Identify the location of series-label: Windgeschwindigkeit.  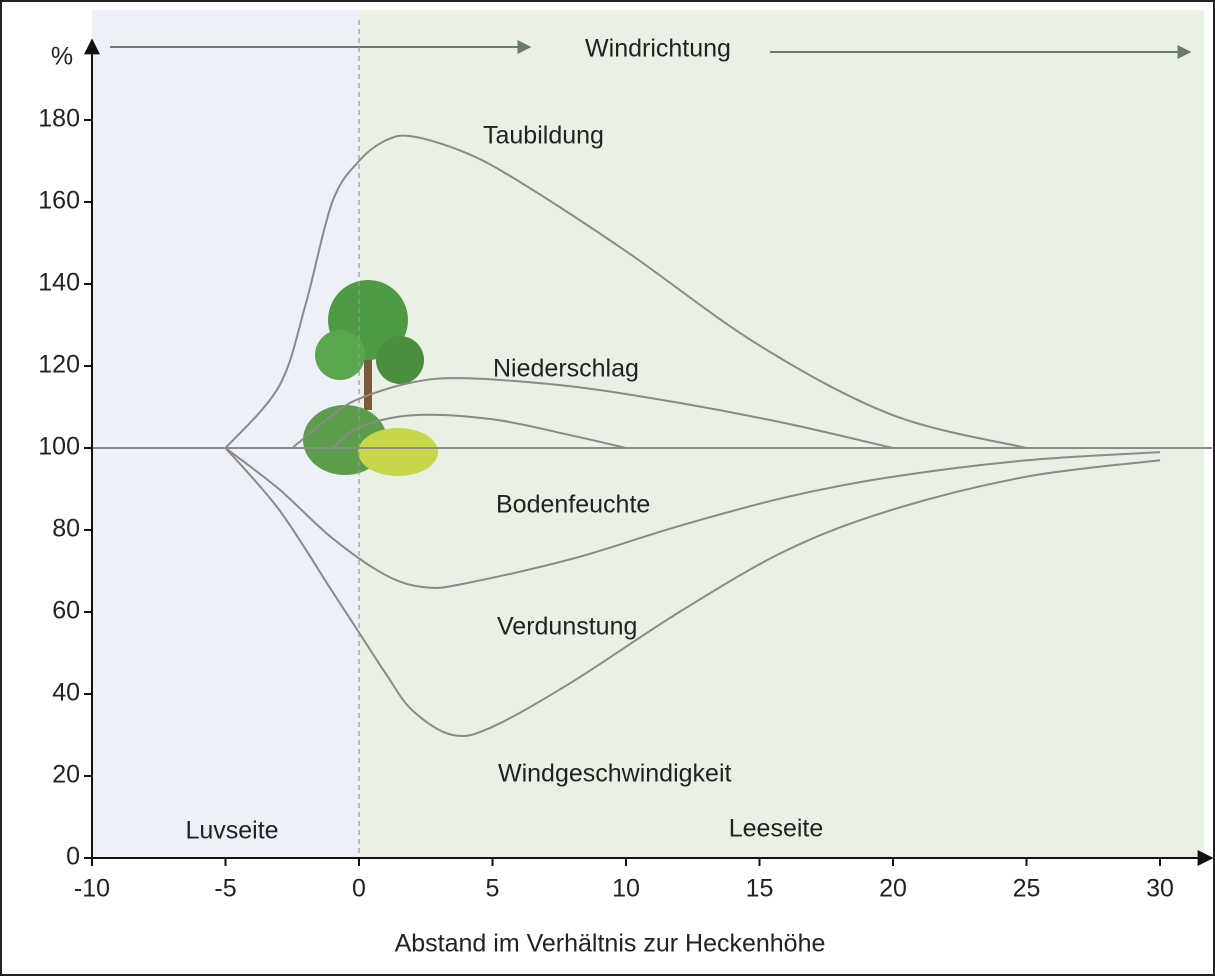
(615, 774).